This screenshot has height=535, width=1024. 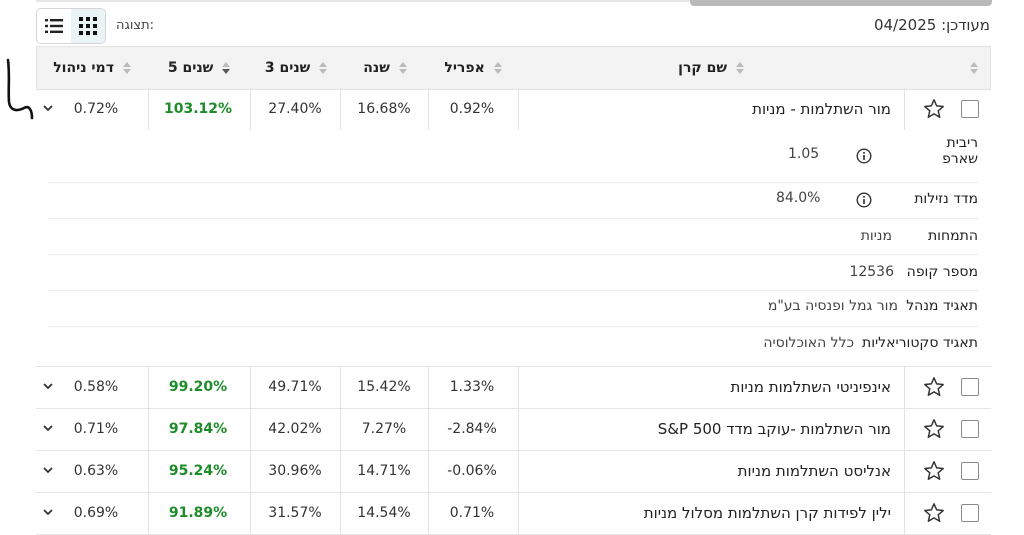 I want to click on april-cell: 0.71%, so click(x=472, y=513).